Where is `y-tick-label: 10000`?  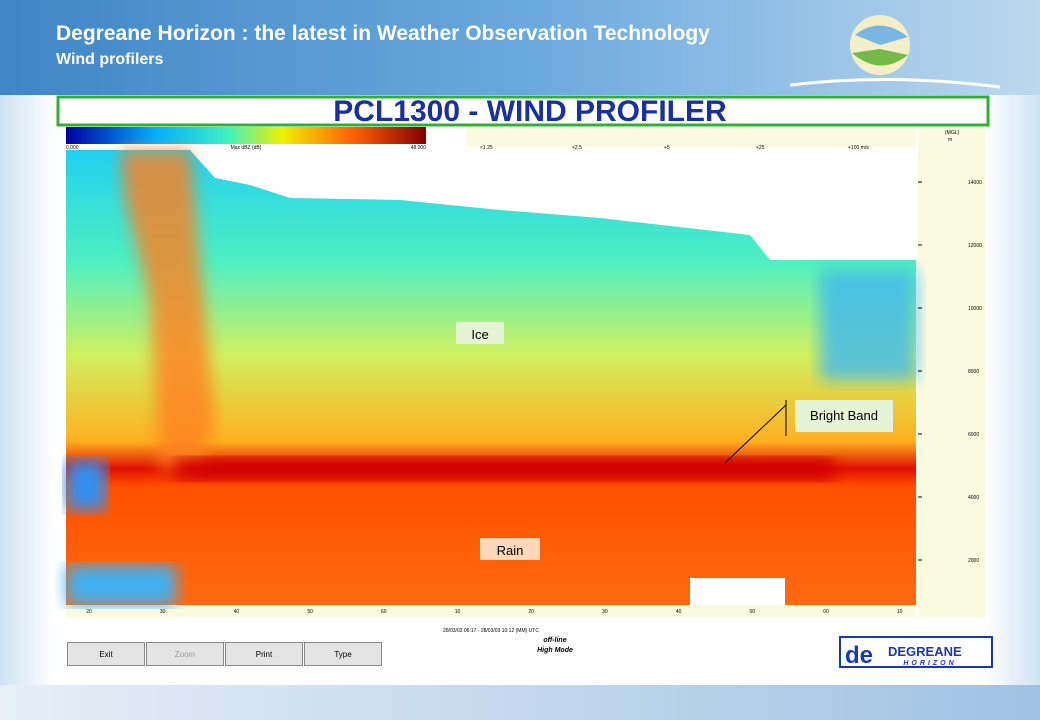 y-tick-label: 10000 is located at coordinates (975, 309).